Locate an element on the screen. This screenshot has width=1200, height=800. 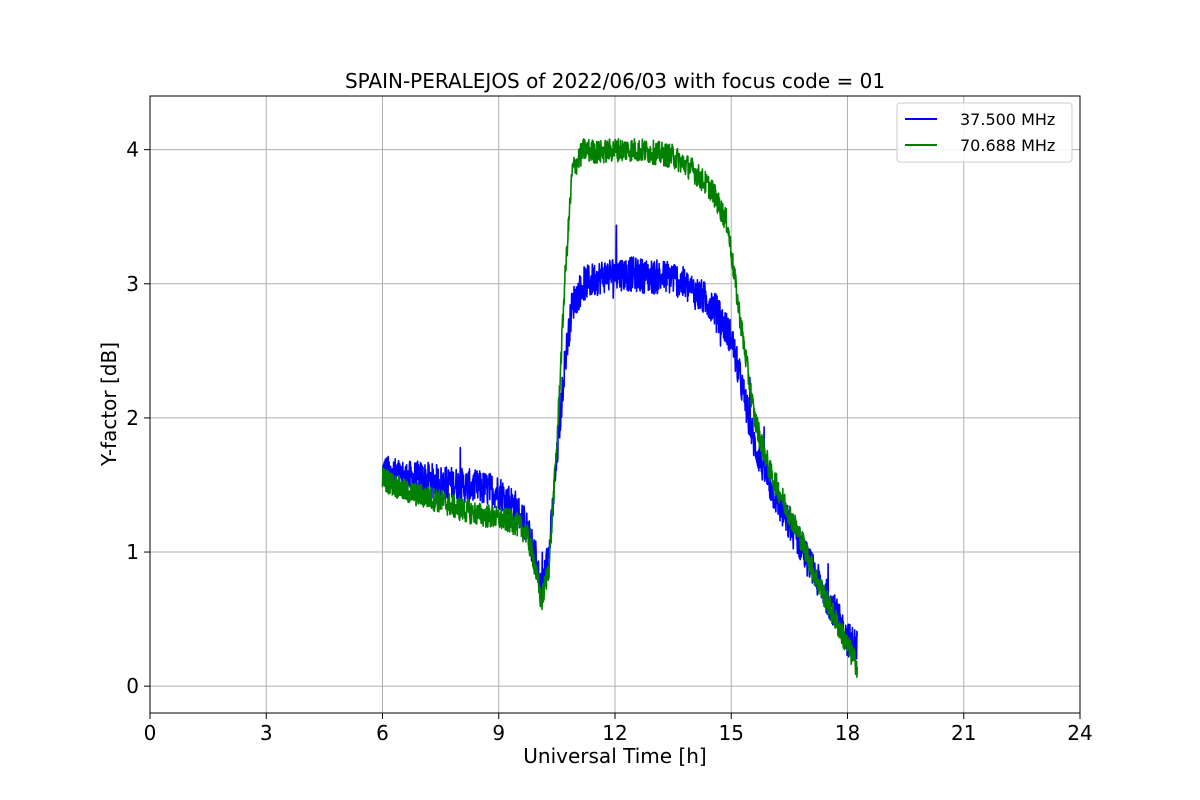
legend-label-series-2: 70.688 MHz is located at coordinates (1007, 145).